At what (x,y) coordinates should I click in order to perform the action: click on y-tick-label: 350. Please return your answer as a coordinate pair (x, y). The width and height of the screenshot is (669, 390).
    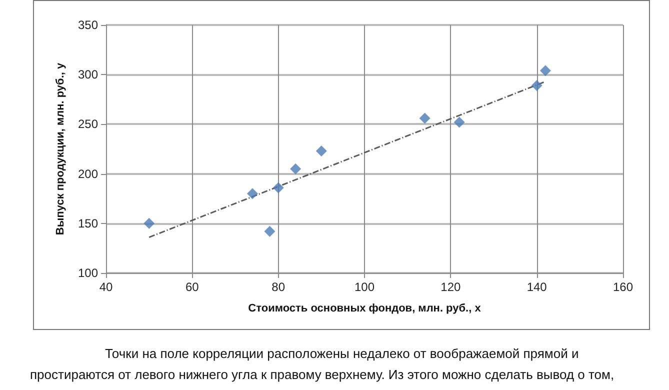
    Looking at the image, I should click on (88, 25).